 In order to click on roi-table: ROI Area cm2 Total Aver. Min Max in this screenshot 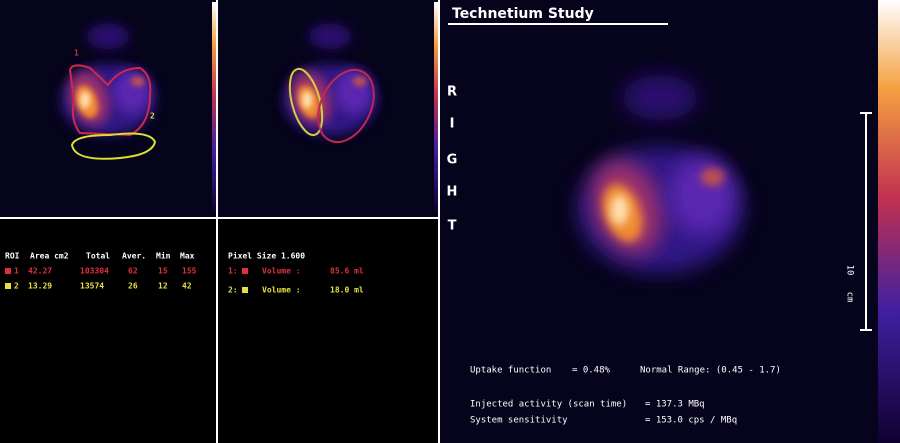, I will do `click(100, 256)`.